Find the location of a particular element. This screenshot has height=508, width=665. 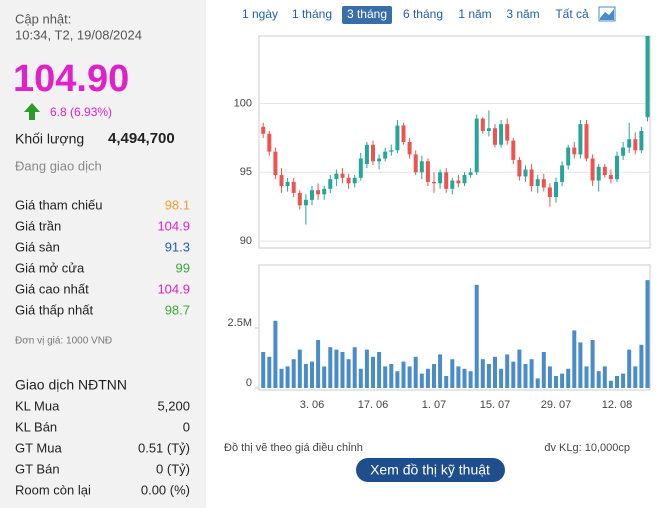

foreign-row-value: 0 (Tỷ) is located at coordinates (173, 468).